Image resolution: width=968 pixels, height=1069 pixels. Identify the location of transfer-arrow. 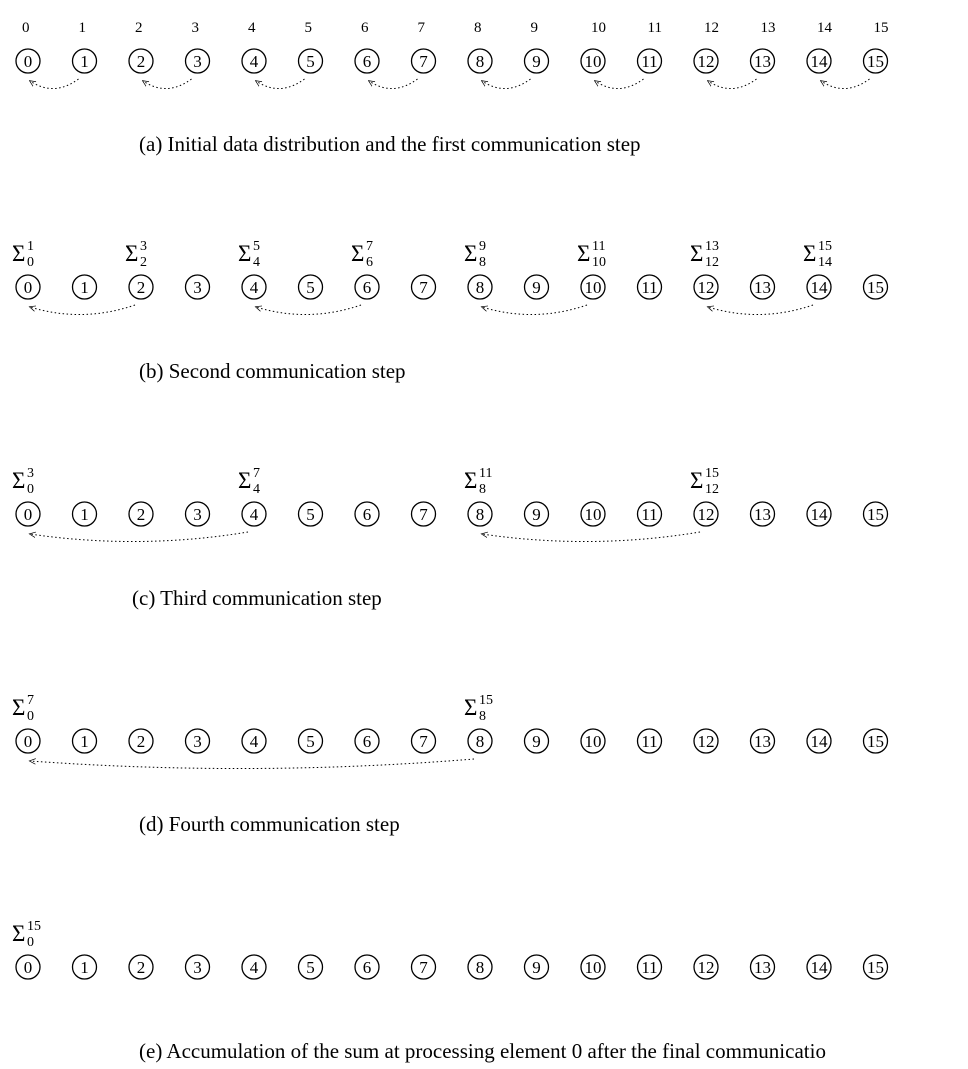
(54, 83).